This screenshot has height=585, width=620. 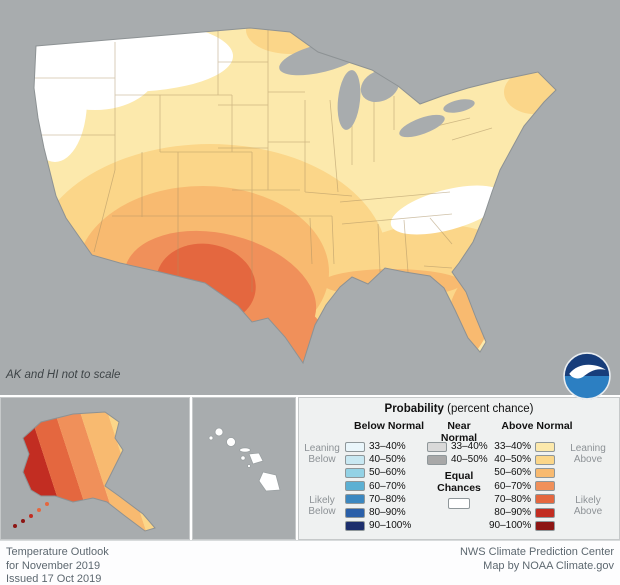 What do you see at coordinates (63, 375) in the screenshot?
I see `scale-note: AK and HI not to scale` at bounding box center [63, 375].